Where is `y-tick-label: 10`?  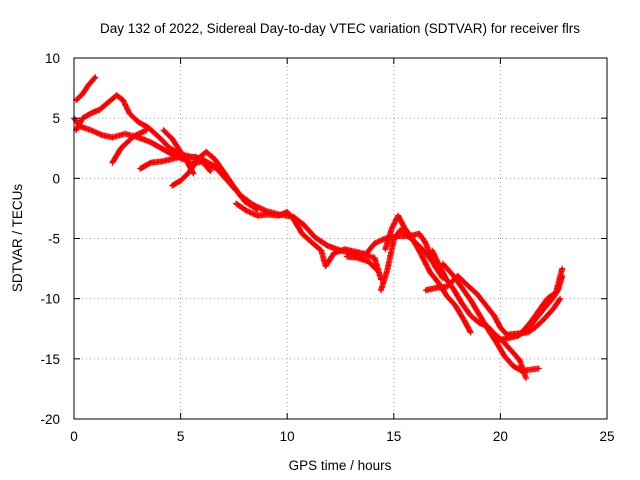 y-tick-label: 10 is located at coordinates (52, 58).